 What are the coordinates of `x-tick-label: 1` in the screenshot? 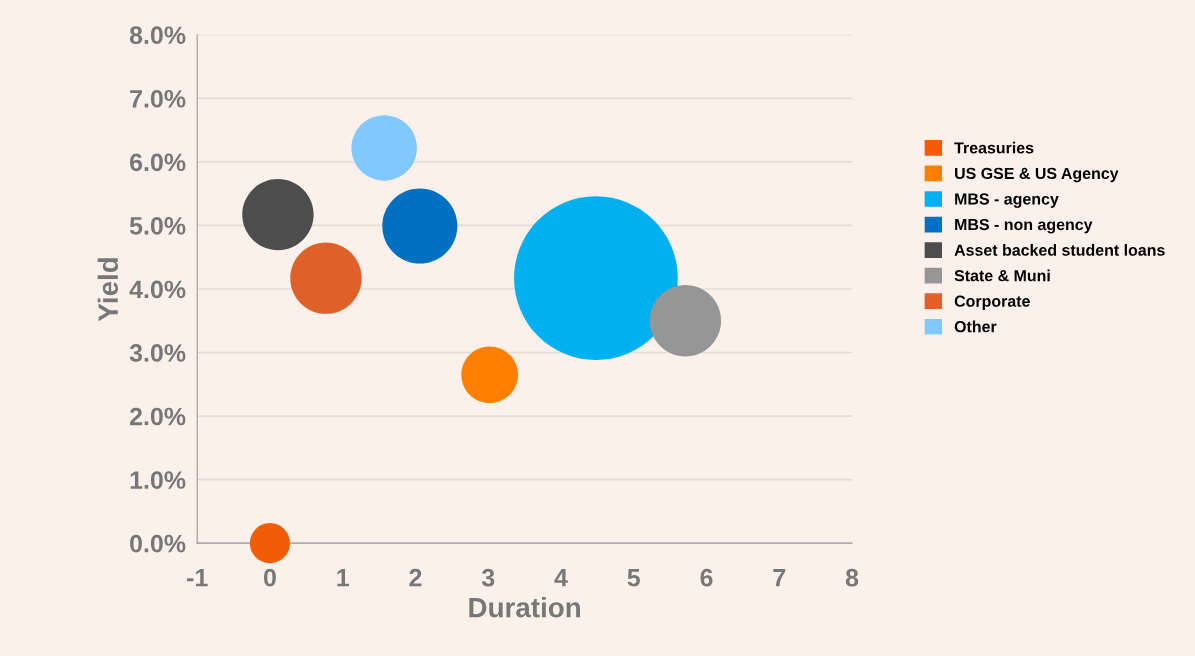 It's located at (343, 578).